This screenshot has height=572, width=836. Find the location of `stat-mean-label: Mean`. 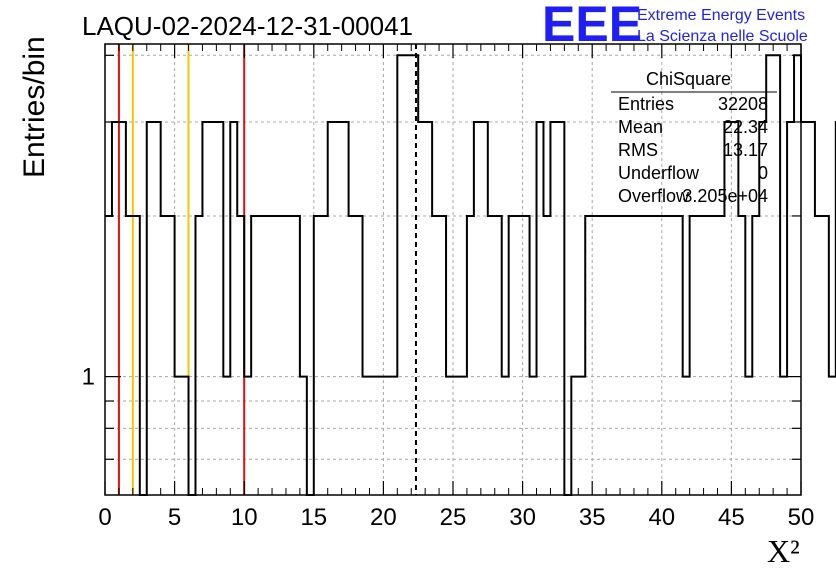

stat-mean-label: Mean is located at coordinates (640, 127).